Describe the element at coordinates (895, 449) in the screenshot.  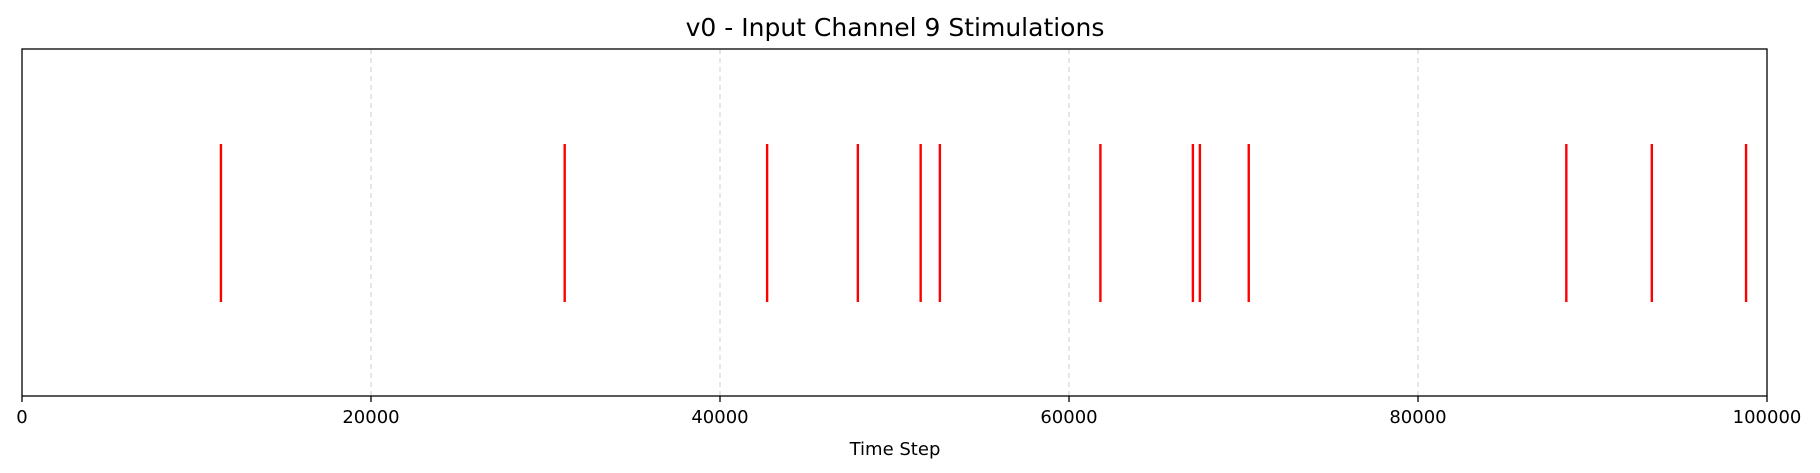
I see `x-axis-label: Time Step` at that location.